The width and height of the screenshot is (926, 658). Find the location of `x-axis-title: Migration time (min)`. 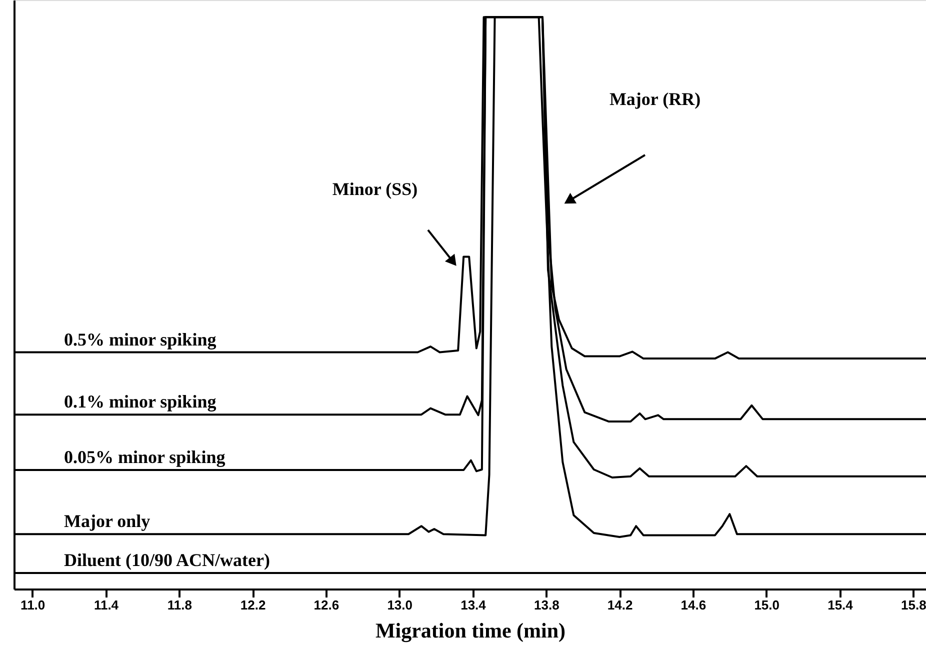

x-axis-title: Migration time (min) is located at coordinates (470, 630).